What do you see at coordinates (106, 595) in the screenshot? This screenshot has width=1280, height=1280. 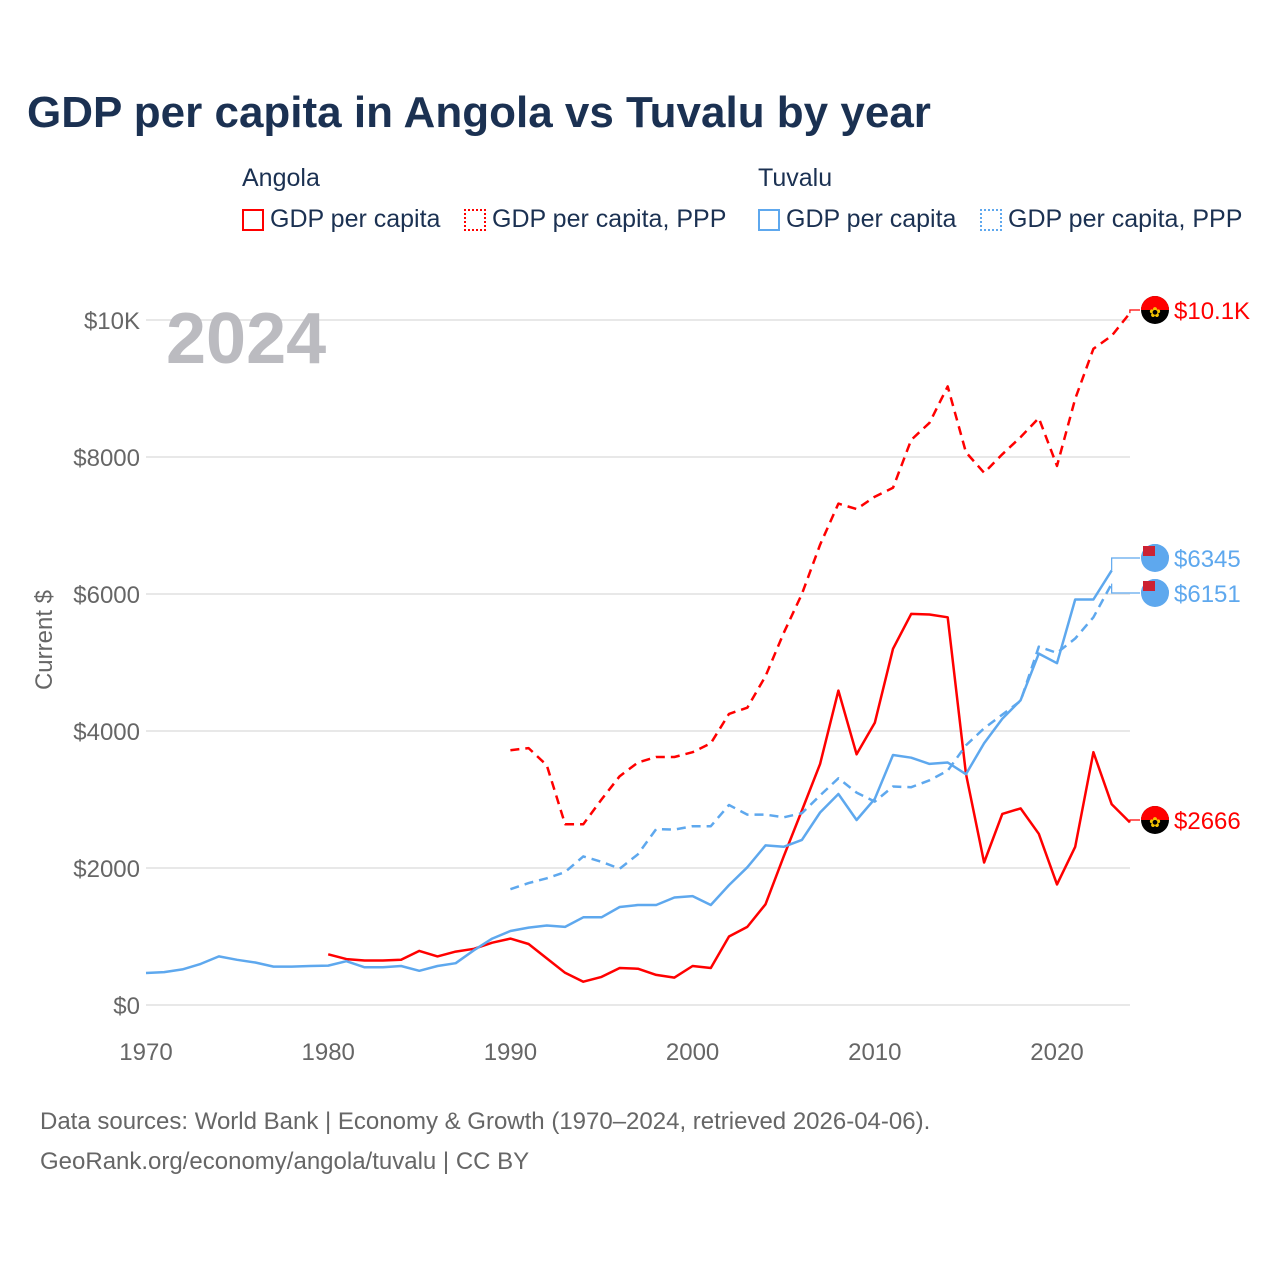 I see `y-tick-label: $6000` at bounding box center [106, 595].